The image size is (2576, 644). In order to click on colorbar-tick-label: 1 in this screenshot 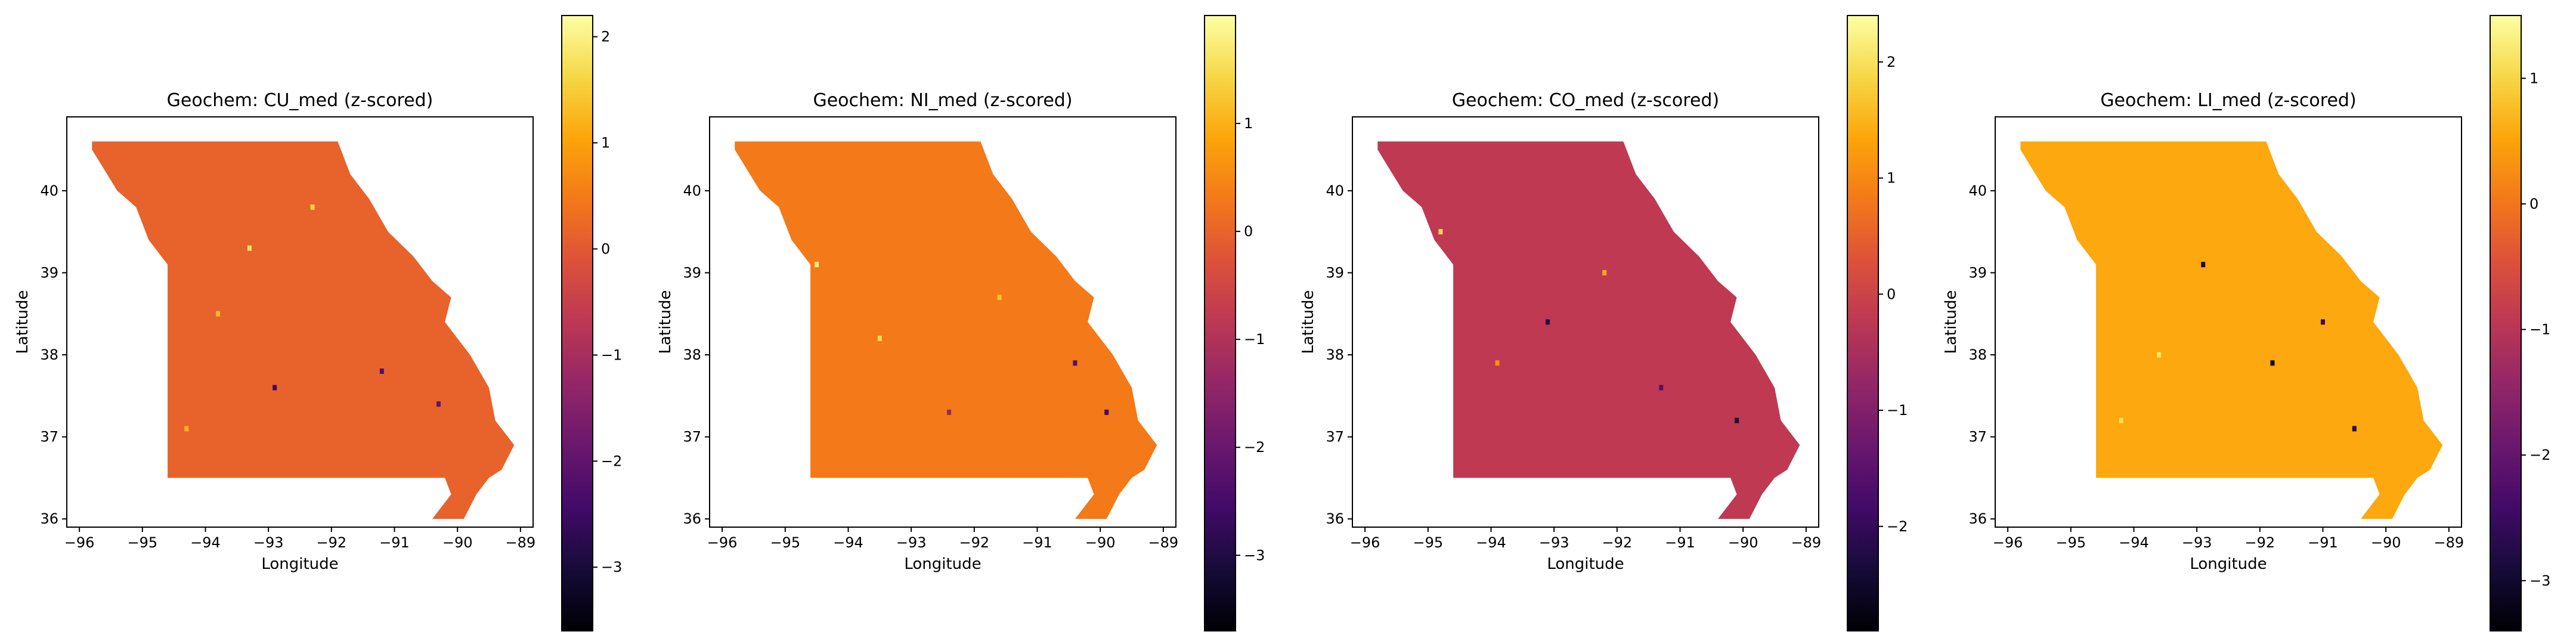, I will do `click(606, 143)`.